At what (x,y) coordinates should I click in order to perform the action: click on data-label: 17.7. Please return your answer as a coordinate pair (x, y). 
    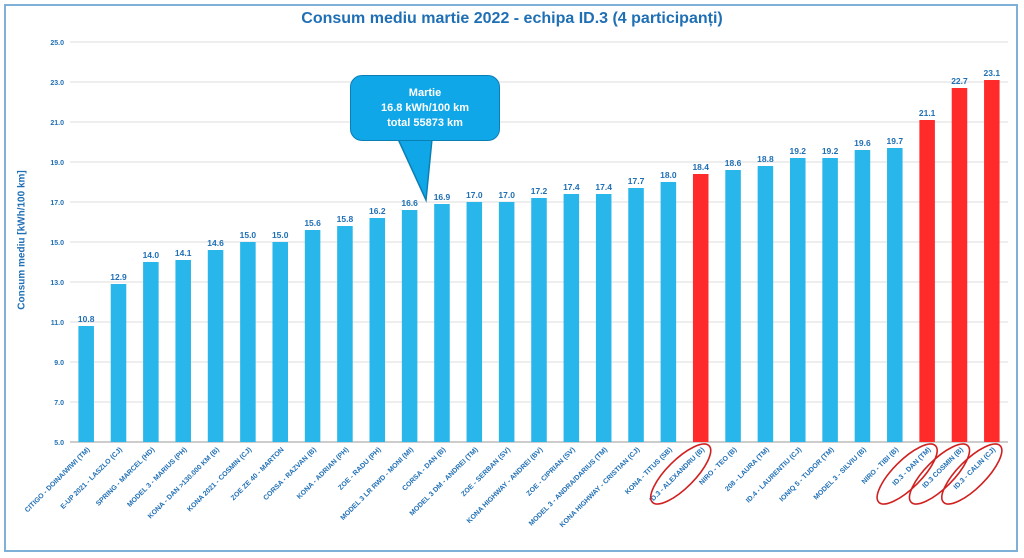
    Looking at the image, I should click on (636, 181).